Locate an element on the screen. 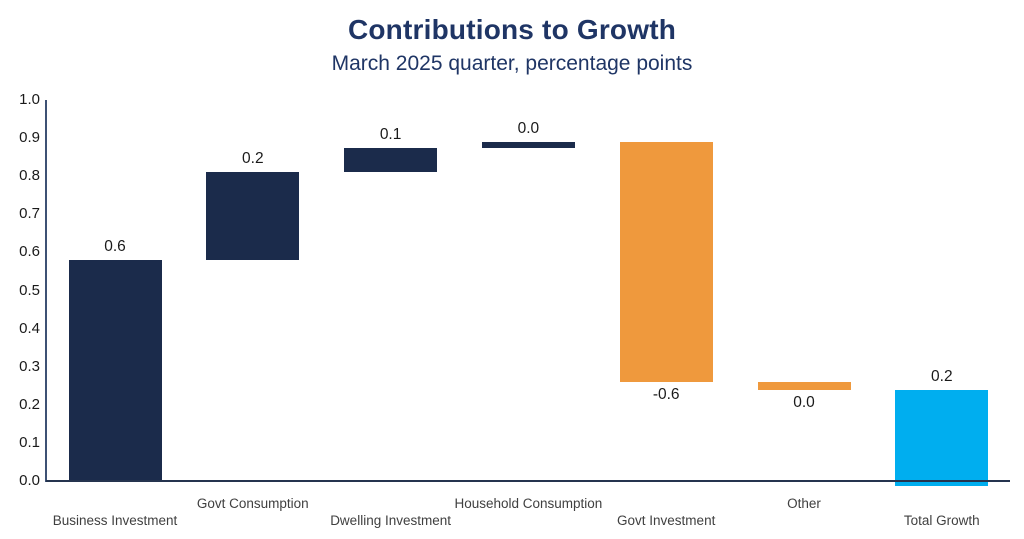 This screenshot has width=1024, height=539. bar-dwelling-investment is located at coordinates (391, 160).